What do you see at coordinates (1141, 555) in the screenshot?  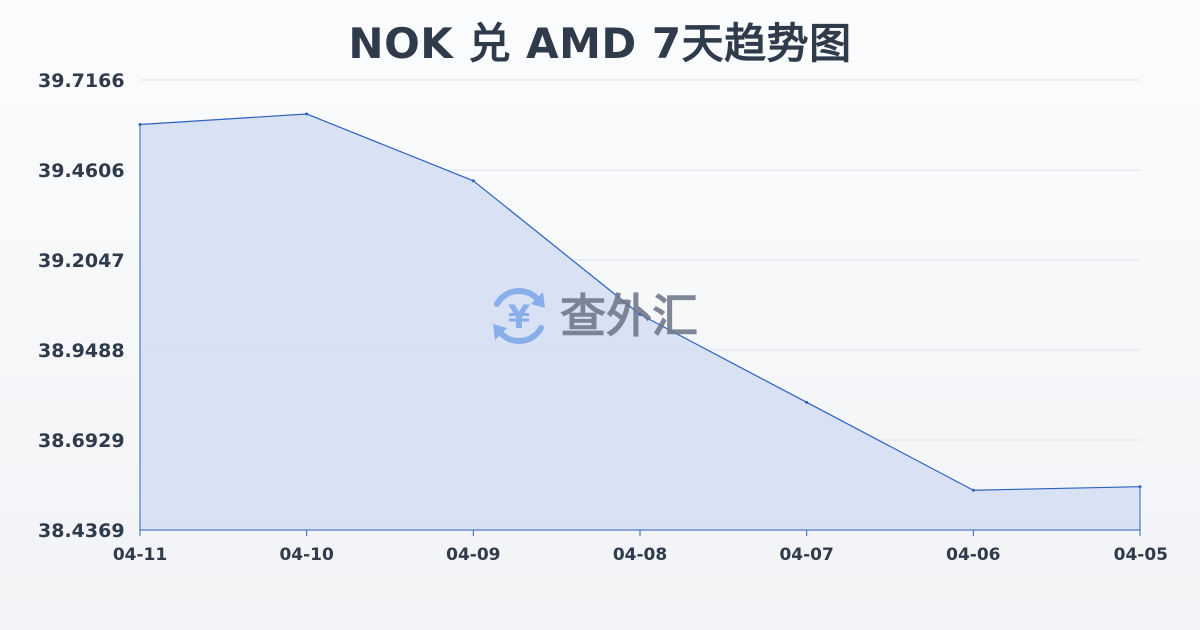 I see `x-tick-label: 04-05` at bounding box center [1141, 555].